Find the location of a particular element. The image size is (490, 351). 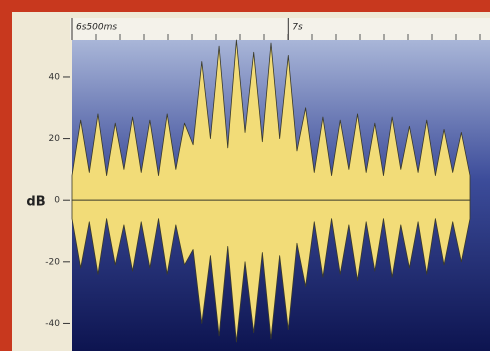

y-tick-label: -40 is located at coordinates (52, 324).